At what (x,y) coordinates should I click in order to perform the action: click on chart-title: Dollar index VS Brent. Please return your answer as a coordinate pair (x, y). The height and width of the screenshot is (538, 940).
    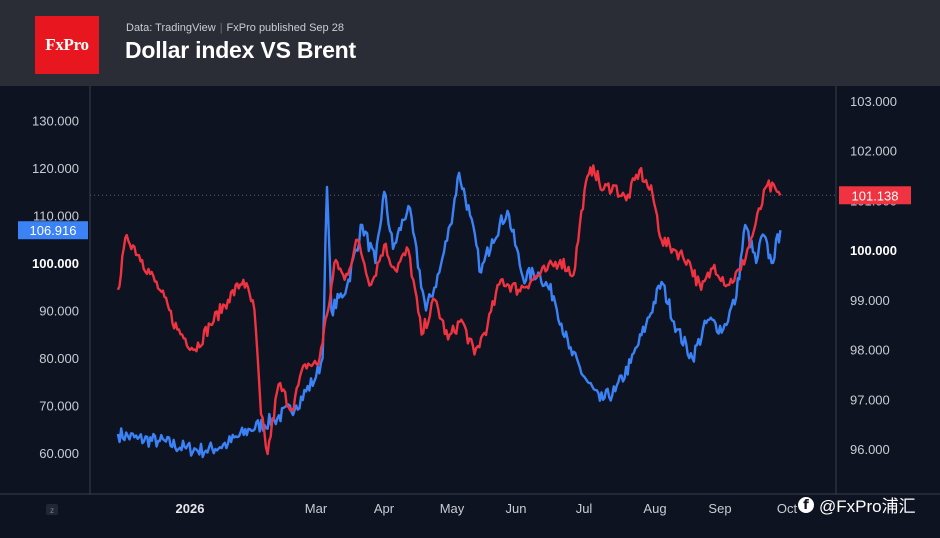
    Looking at the image, I should click on (240, 50).